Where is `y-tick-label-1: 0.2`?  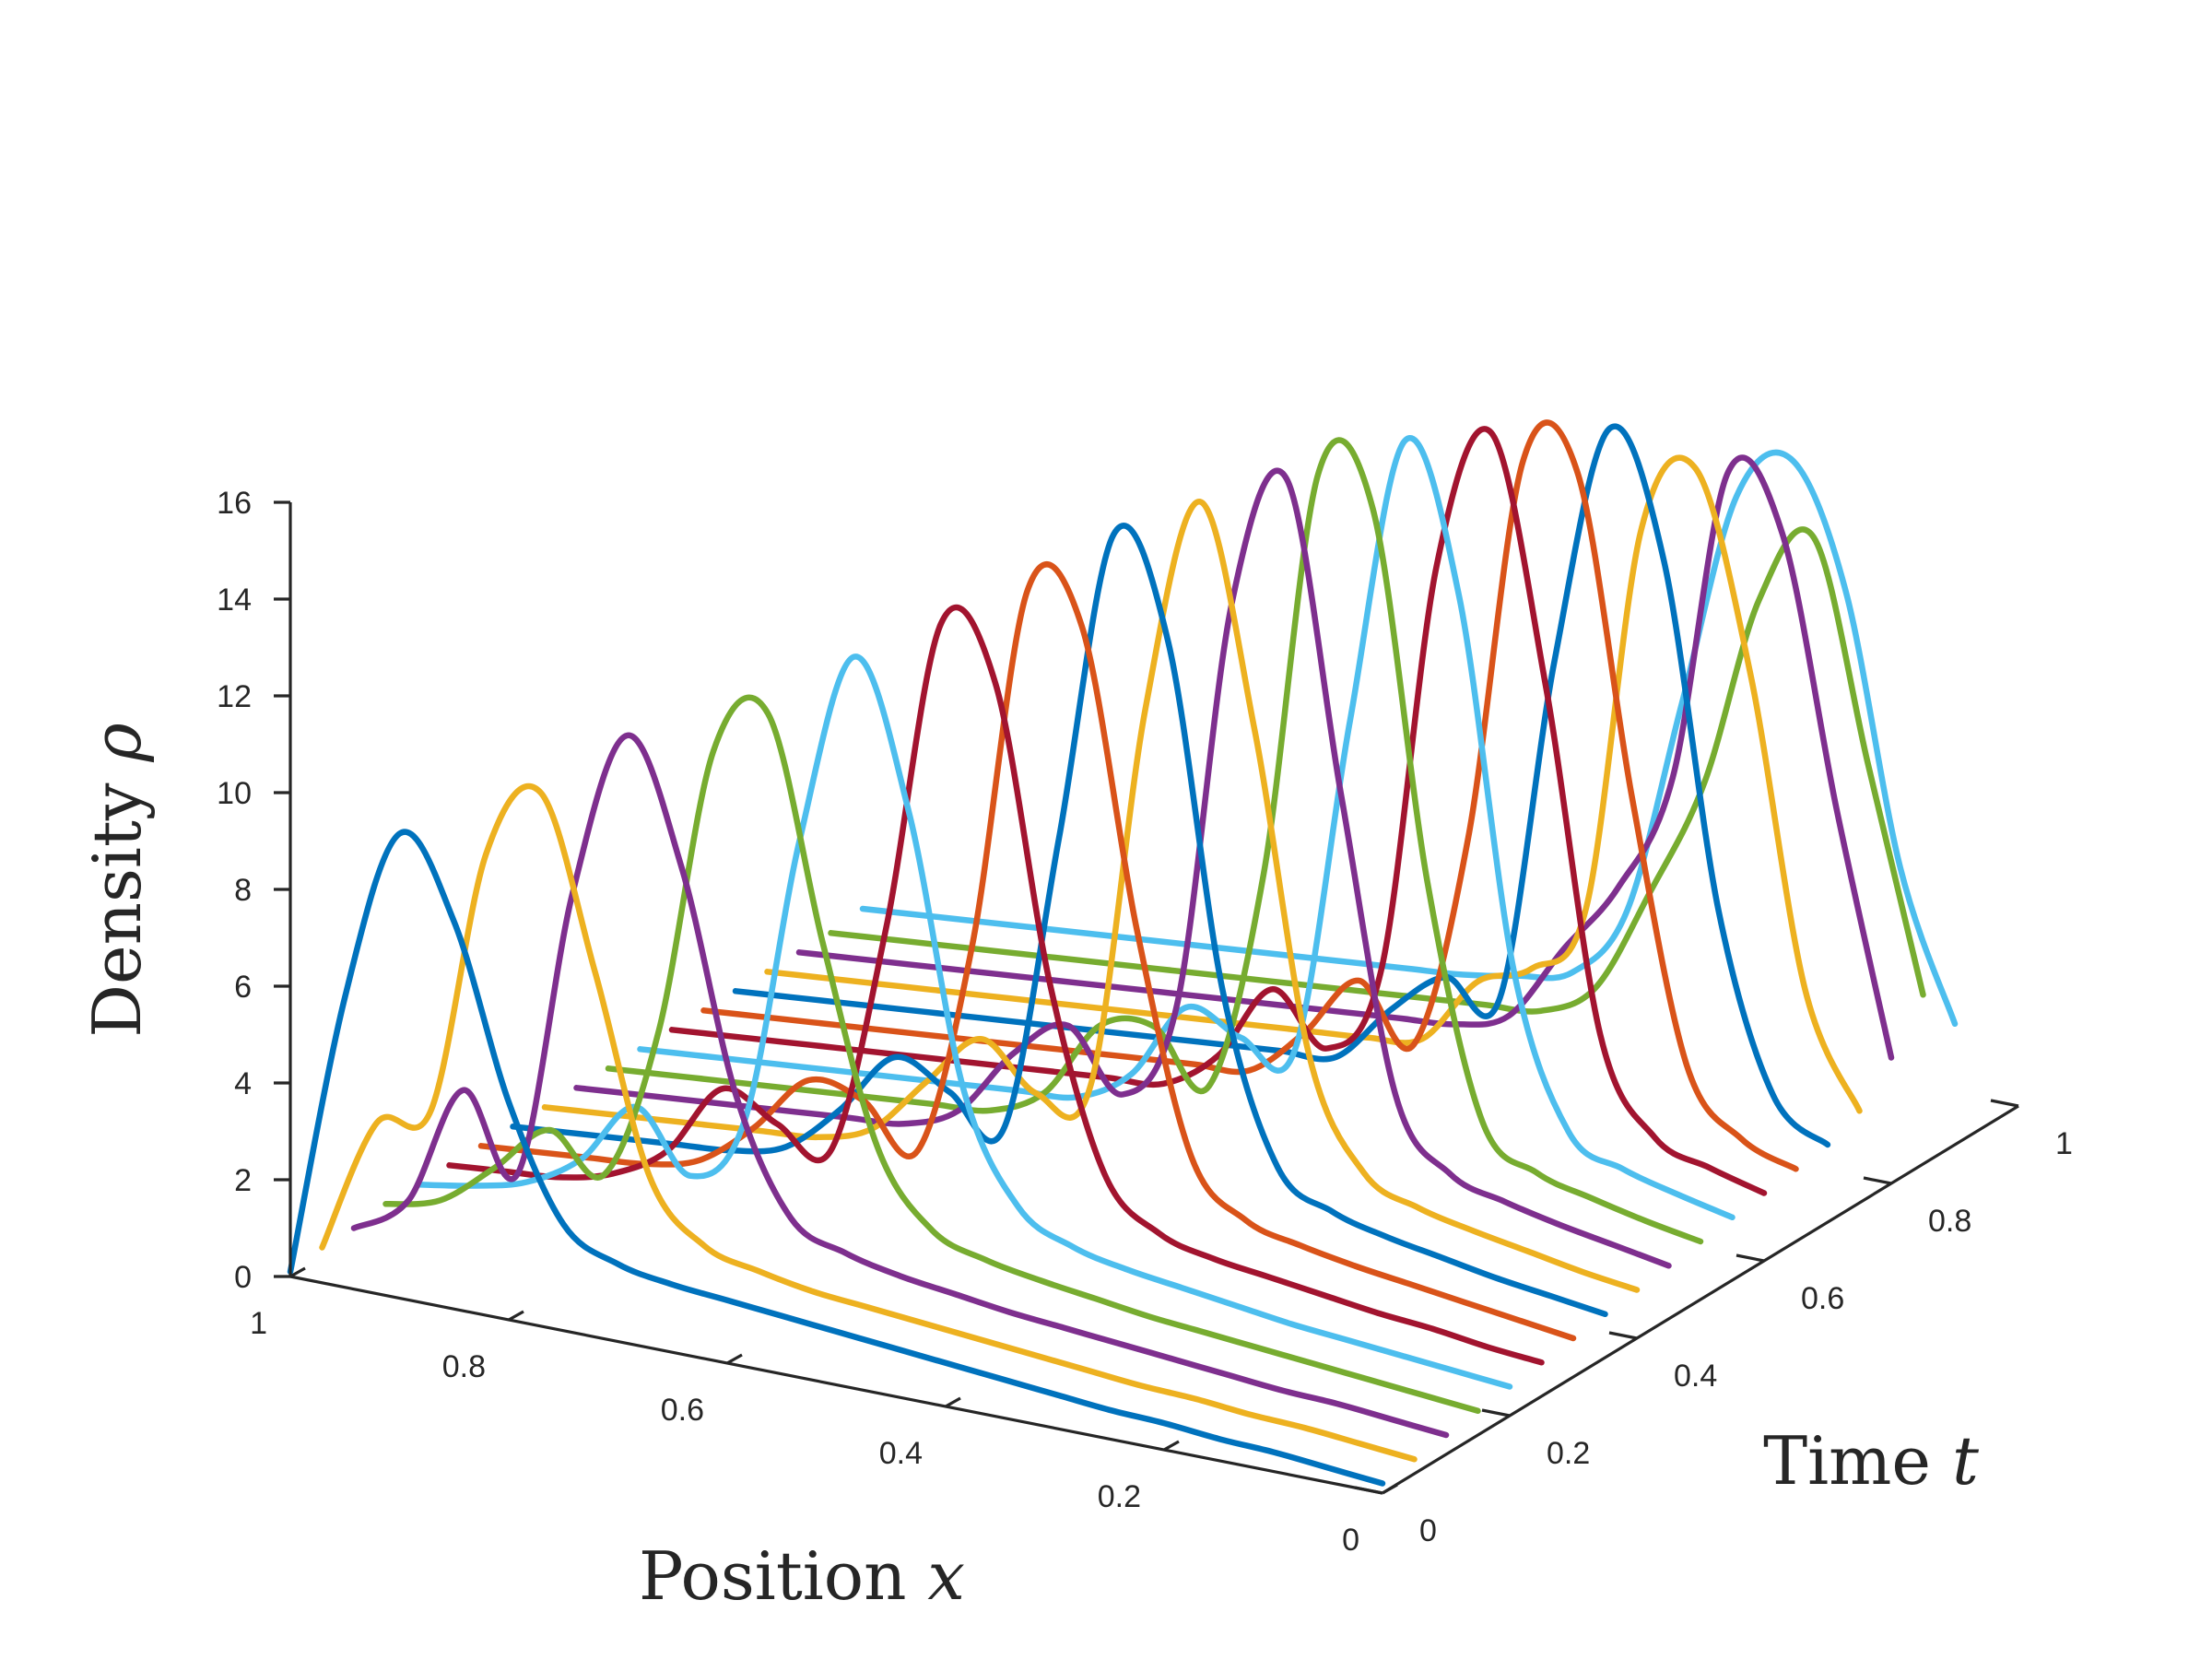 y-tick-label-1: 0.2 is located at coordinates (1568, 1453).